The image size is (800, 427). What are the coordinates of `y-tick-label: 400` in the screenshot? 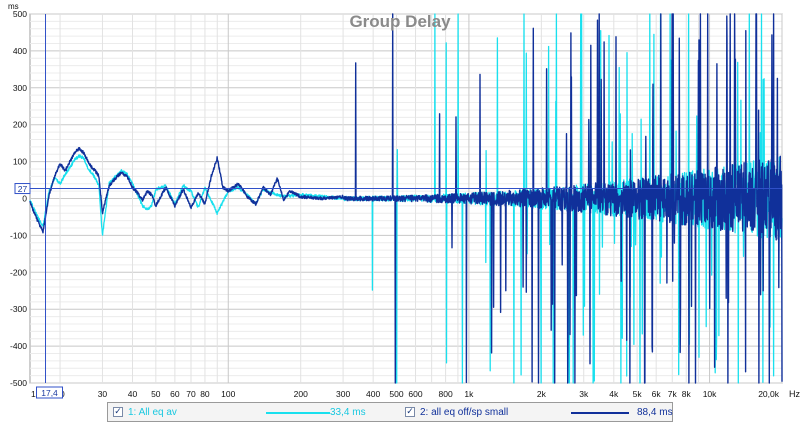 It's located at (20, 51).